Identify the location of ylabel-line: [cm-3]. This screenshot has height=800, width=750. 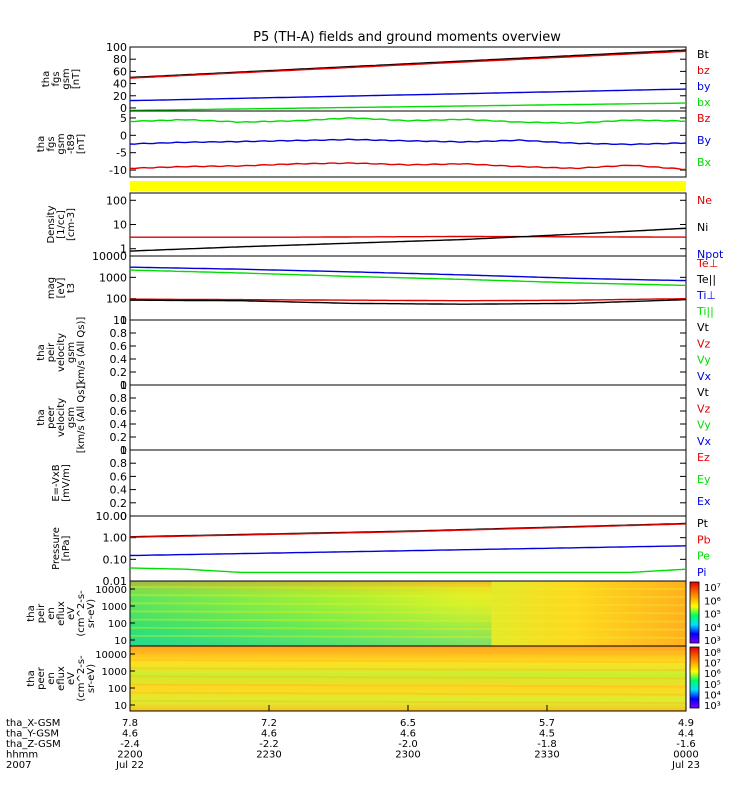
(71, 224).